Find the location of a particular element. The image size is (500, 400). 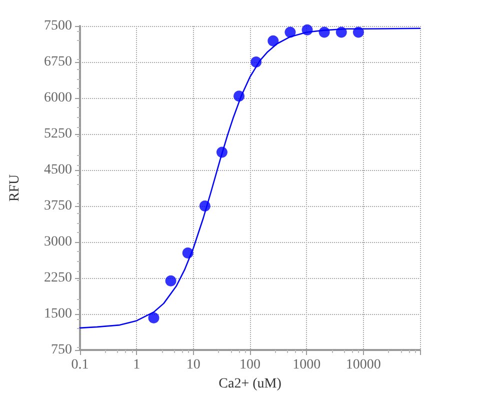

x-tick-label: 10 is located at coordinates (193, 365).